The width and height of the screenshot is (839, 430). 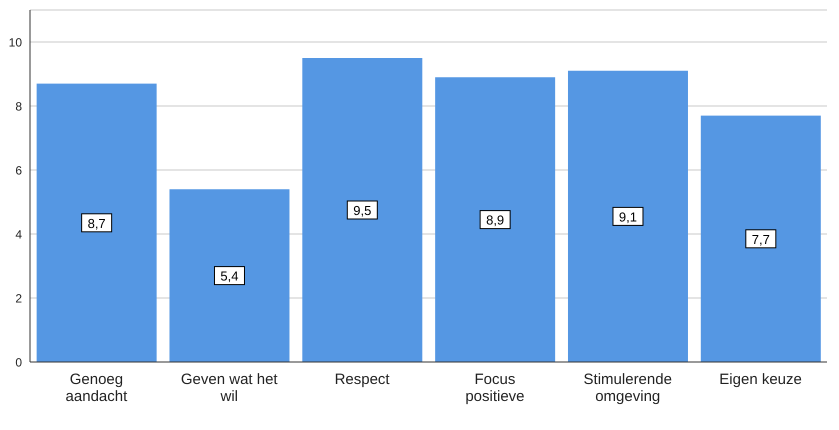 I want to click on data-label: 5,4, so click(x=229, y=276).